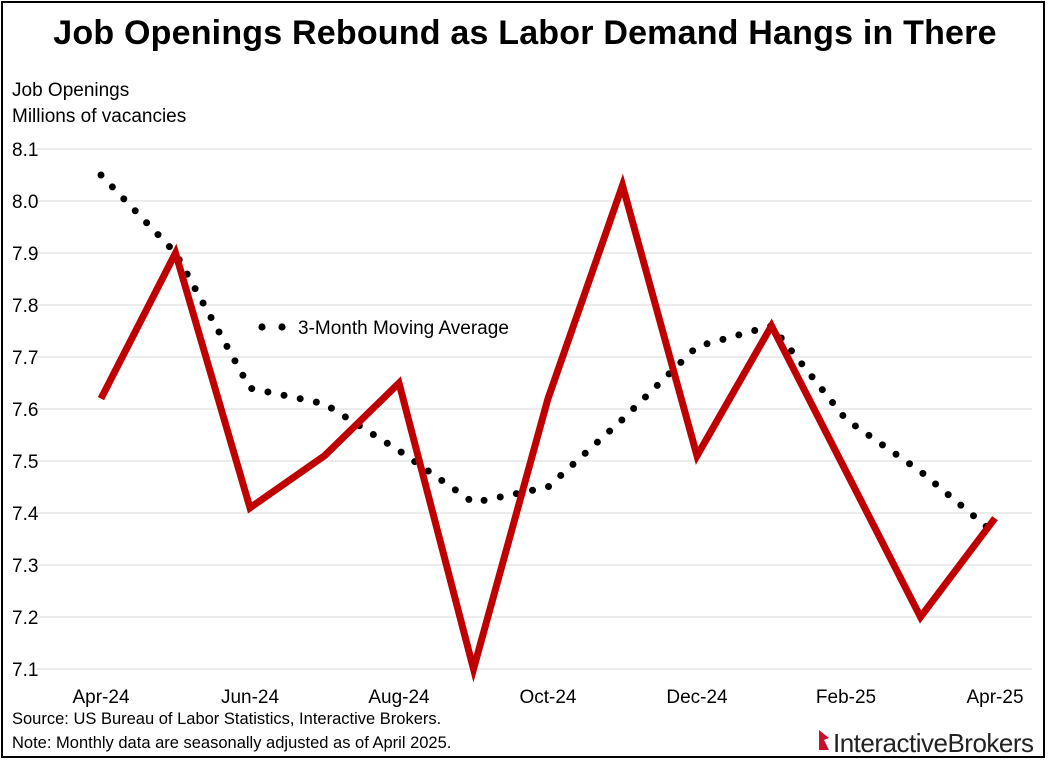 The image size is (1050, 763). Describe the element at coordinates (25, 358) in the screenshot. I see `y-tick-label: 7.7` at that location.